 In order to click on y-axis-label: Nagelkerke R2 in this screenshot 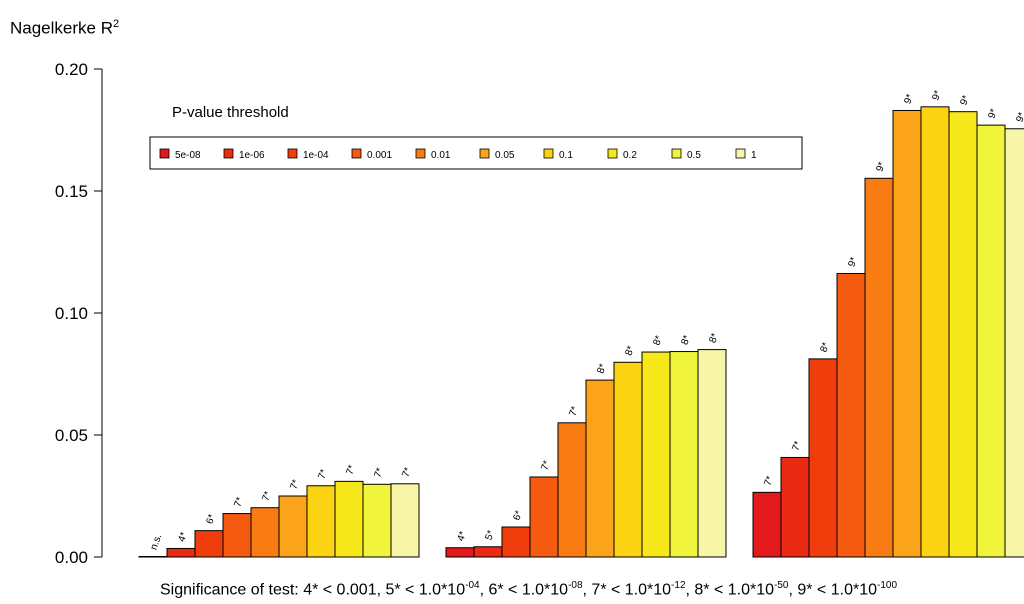, I will do `click(64, 28)`.